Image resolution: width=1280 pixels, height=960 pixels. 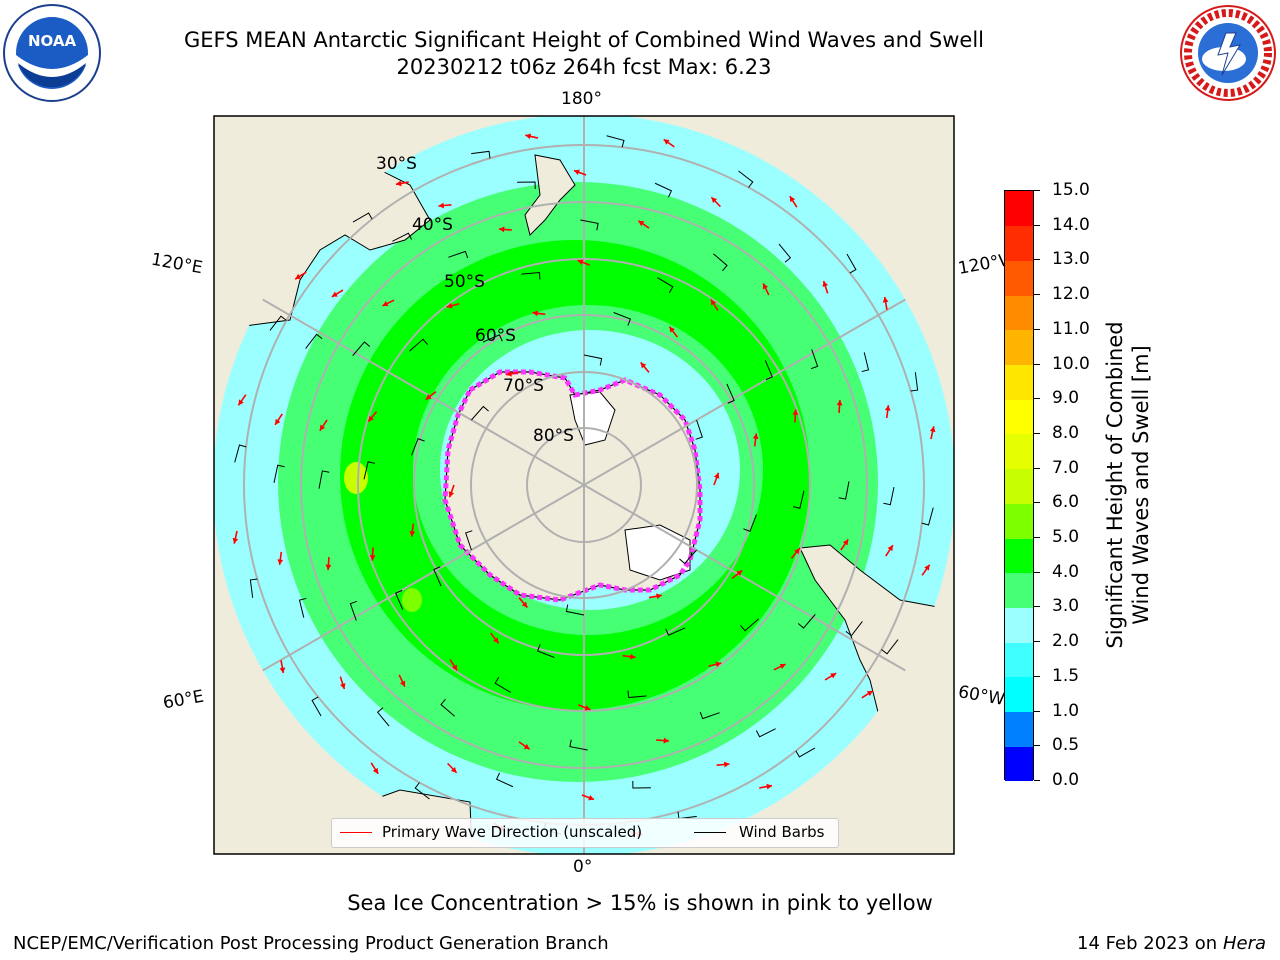 I want to click on wave-peak-yellowgreen, so click(x=356, y=478).